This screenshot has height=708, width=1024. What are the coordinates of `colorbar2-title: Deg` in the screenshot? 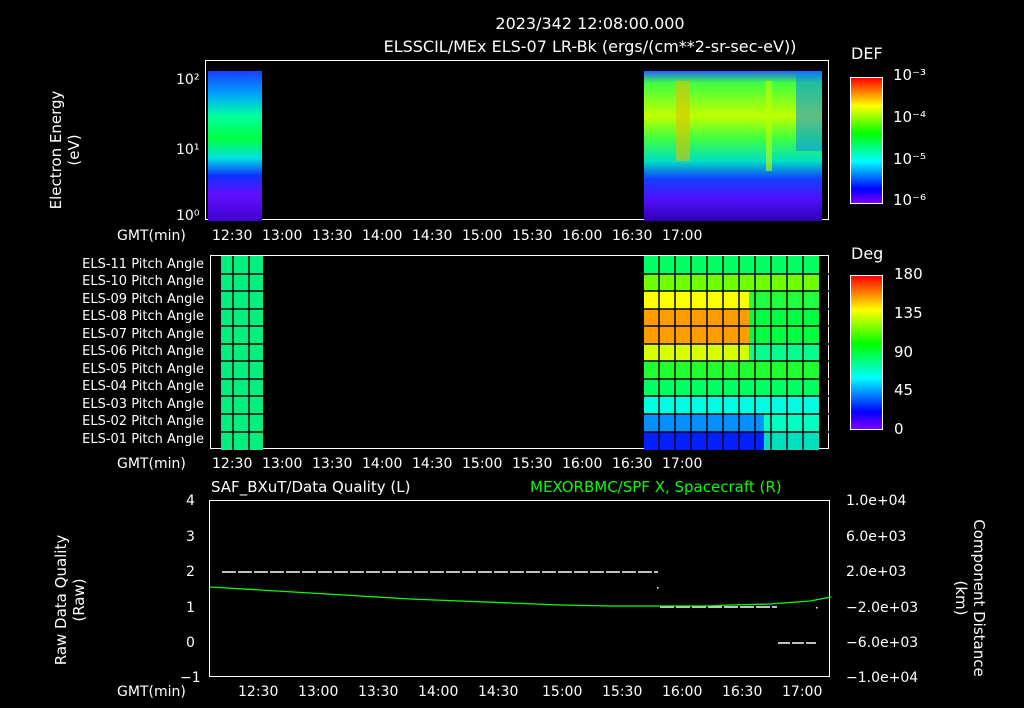 It's located at (867, 253).